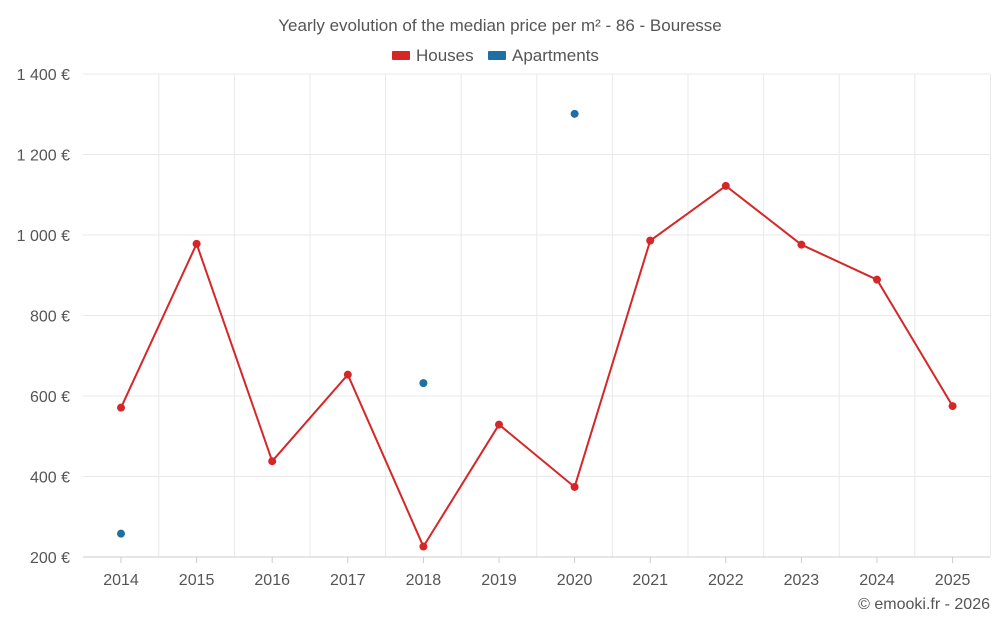  What do you see at coordinates (445, 55) in the screenshot?
I see `legend-label-houses: Houses` at bounding box center [445, 55].